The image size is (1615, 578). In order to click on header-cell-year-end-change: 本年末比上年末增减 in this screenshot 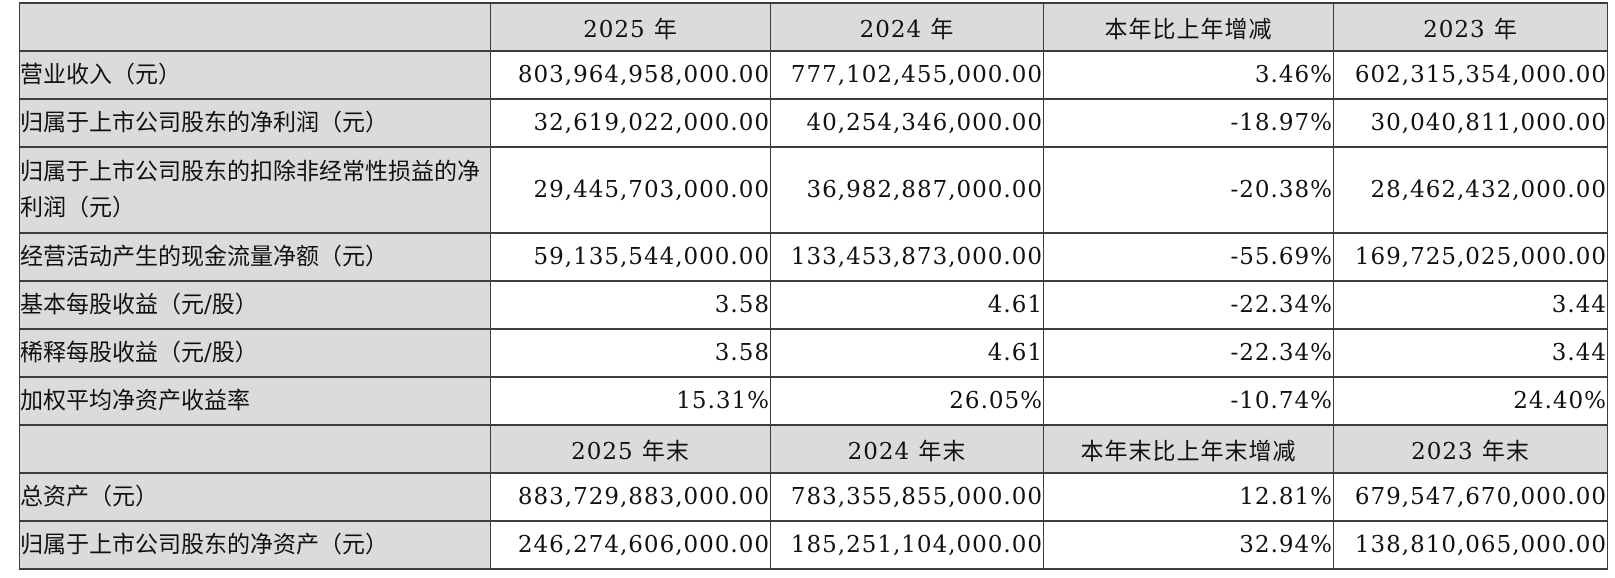, I will do `click(1188, 449)`.